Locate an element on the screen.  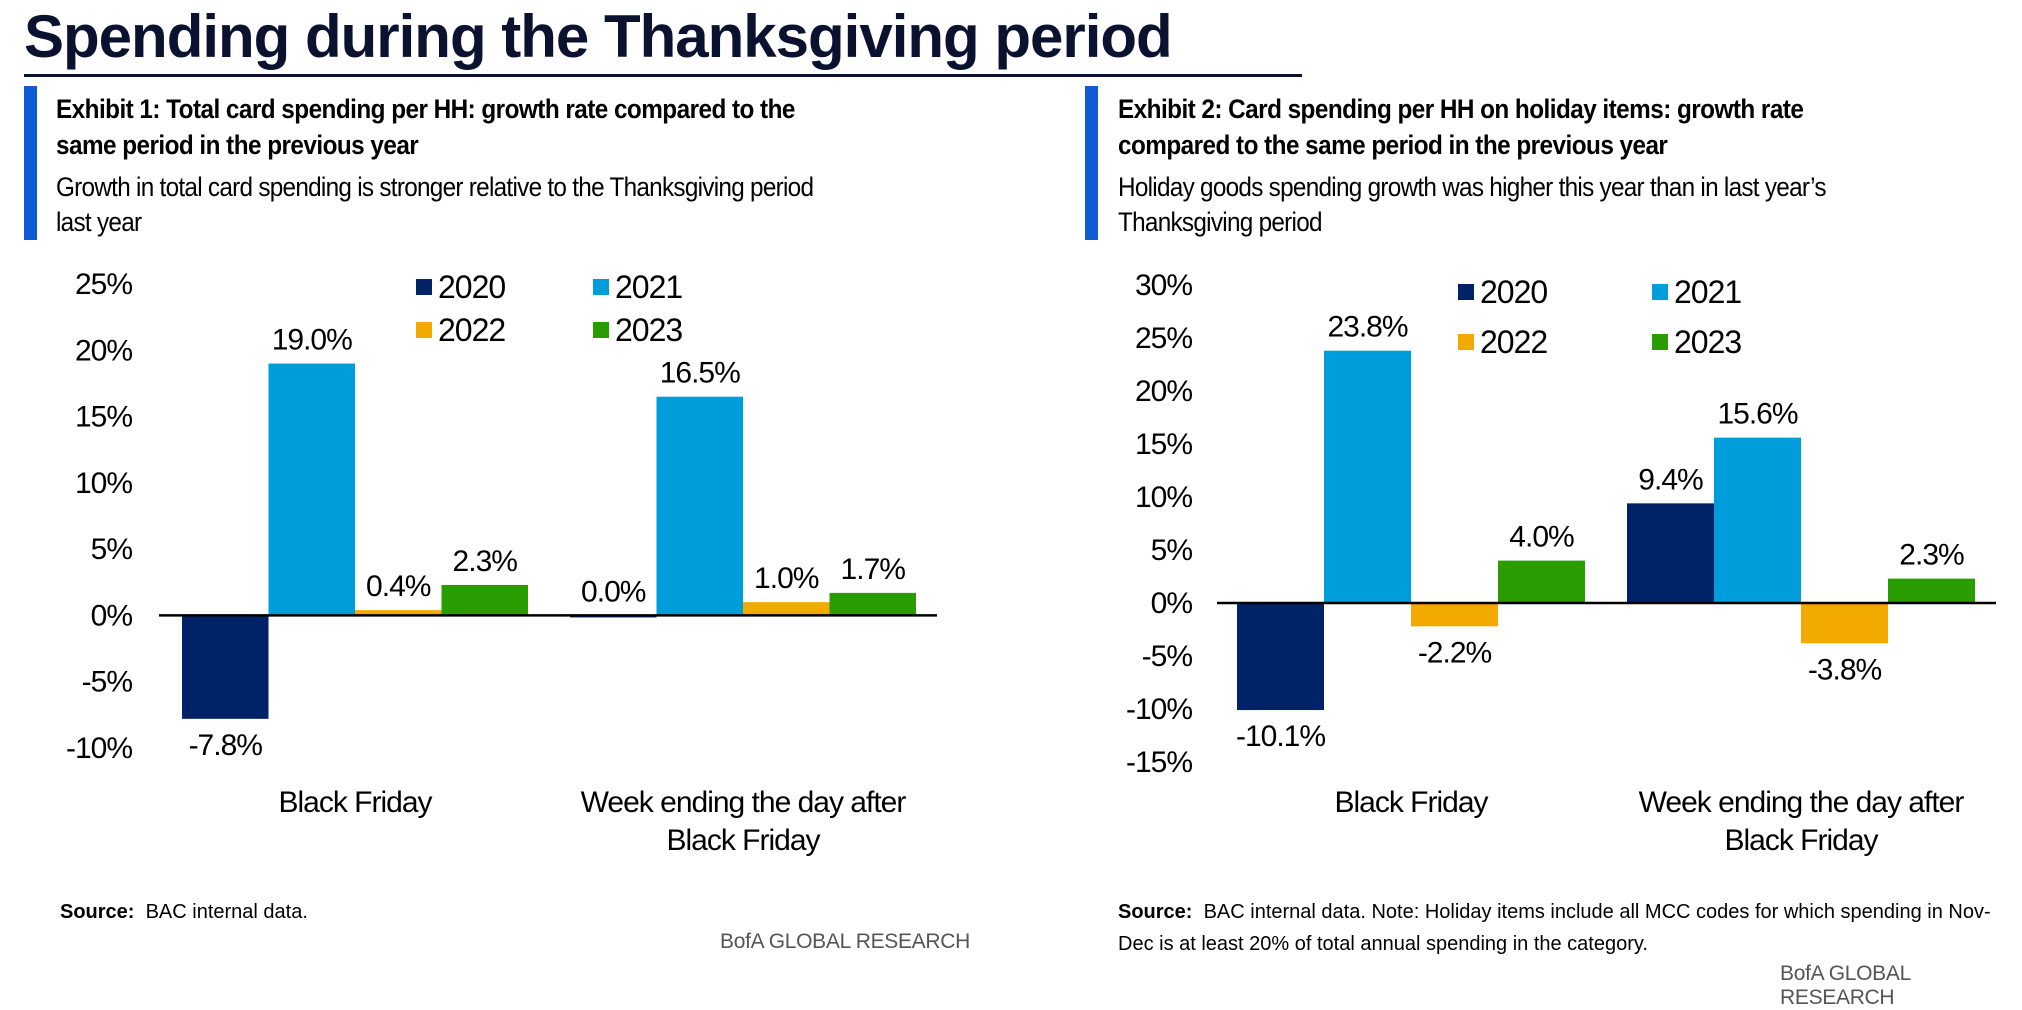
exhibit-1-subtitle-line2: last year is located at coordinates (99, 222).